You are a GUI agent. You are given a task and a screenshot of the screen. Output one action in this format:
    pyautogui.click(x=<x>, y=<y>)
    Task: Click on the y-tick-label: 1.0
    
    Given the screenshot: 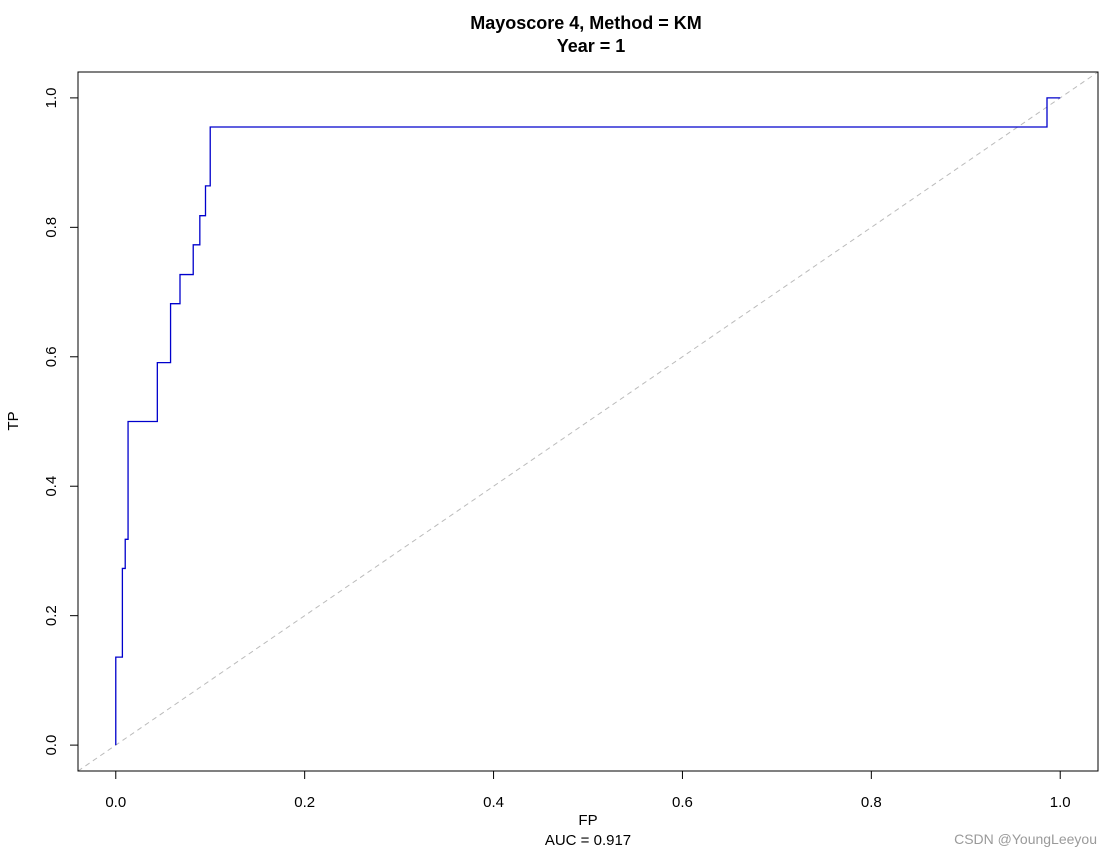 What is the action you would take?
    pyautogui.click(x=51, y=97)
    